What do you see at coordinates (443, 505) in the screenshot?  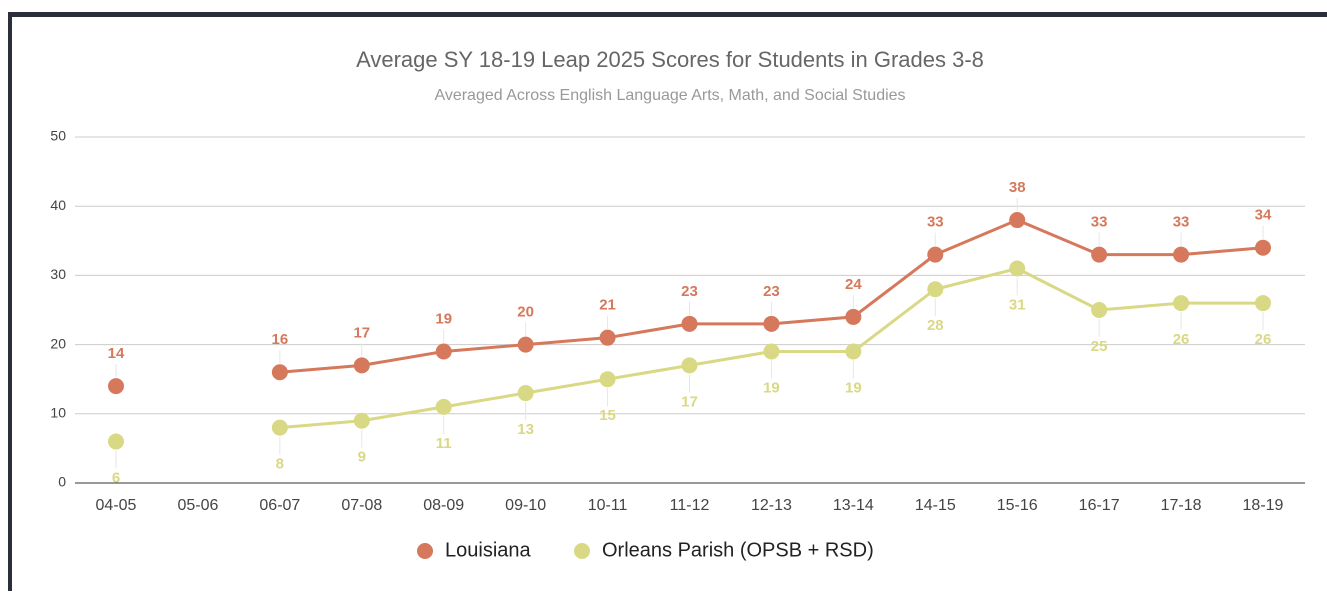 I see `x-tick-label: 08-09` at bounding box center [443, 505].